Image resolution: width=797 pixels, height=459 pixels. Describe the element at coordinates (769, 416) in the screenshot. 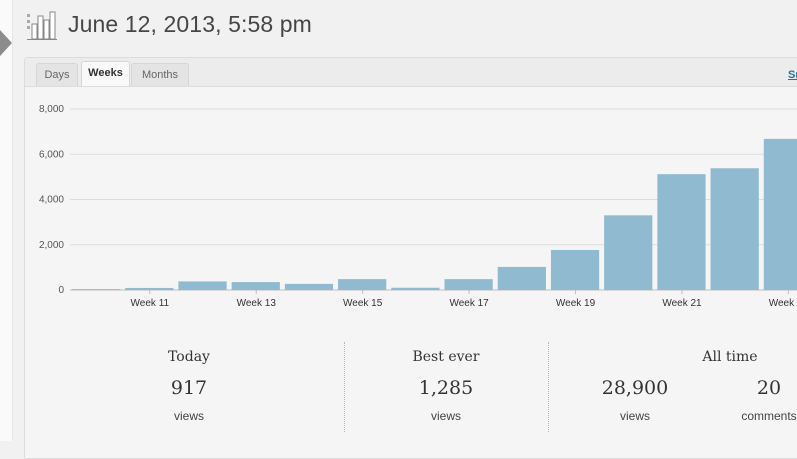

I see `all-time-comments-unit: comments` at that location.